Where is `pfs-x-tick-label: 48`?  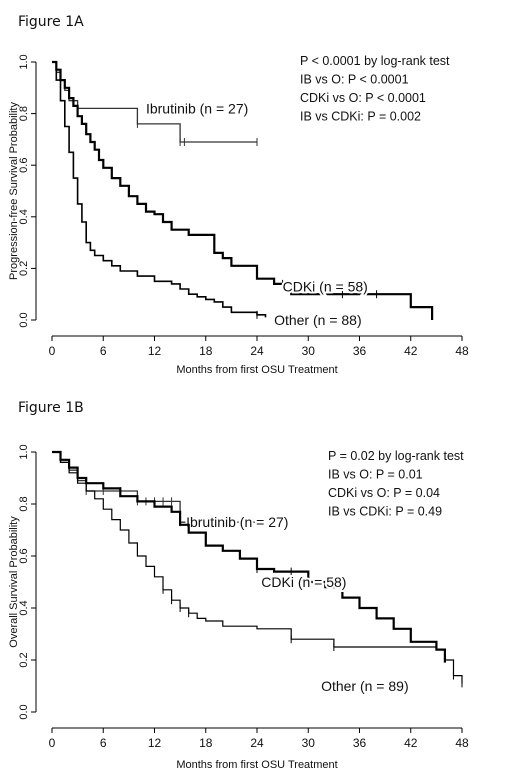
pfs-x-tick-label: 48 is located at coordinates (462, 351).